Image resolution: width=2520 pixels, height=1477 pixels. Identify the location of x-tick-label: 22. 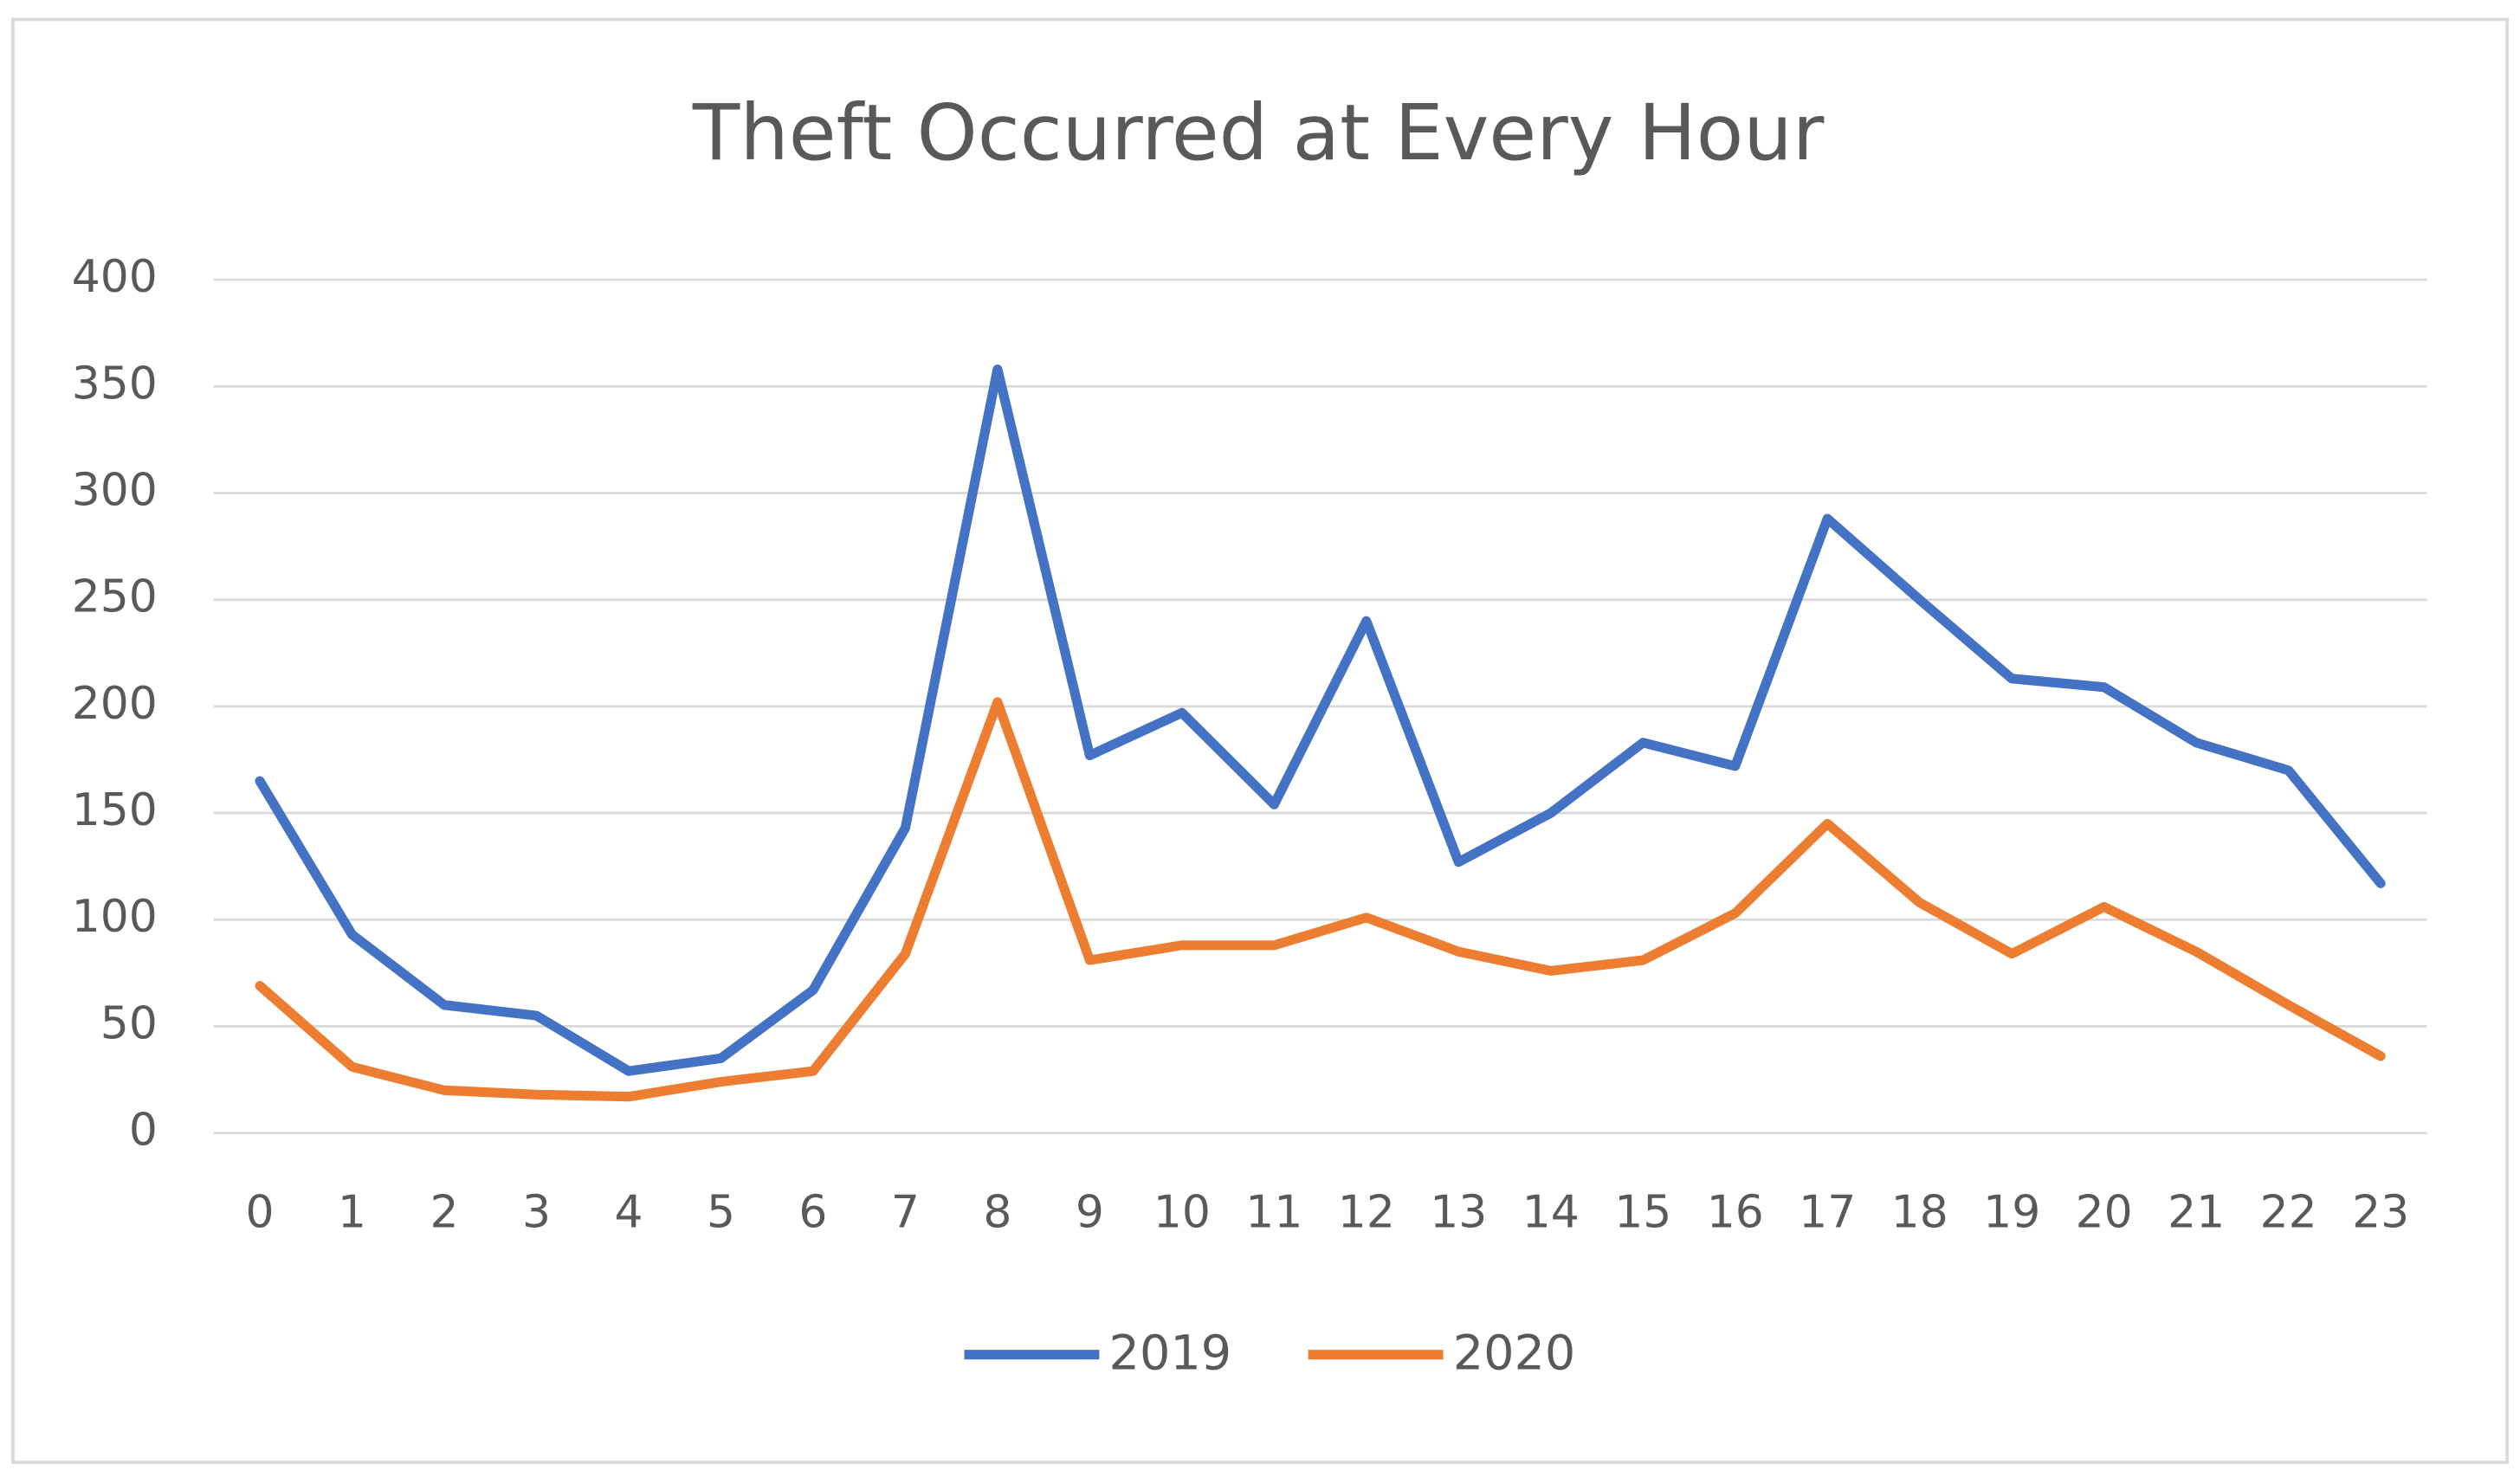
(2288, 1212).